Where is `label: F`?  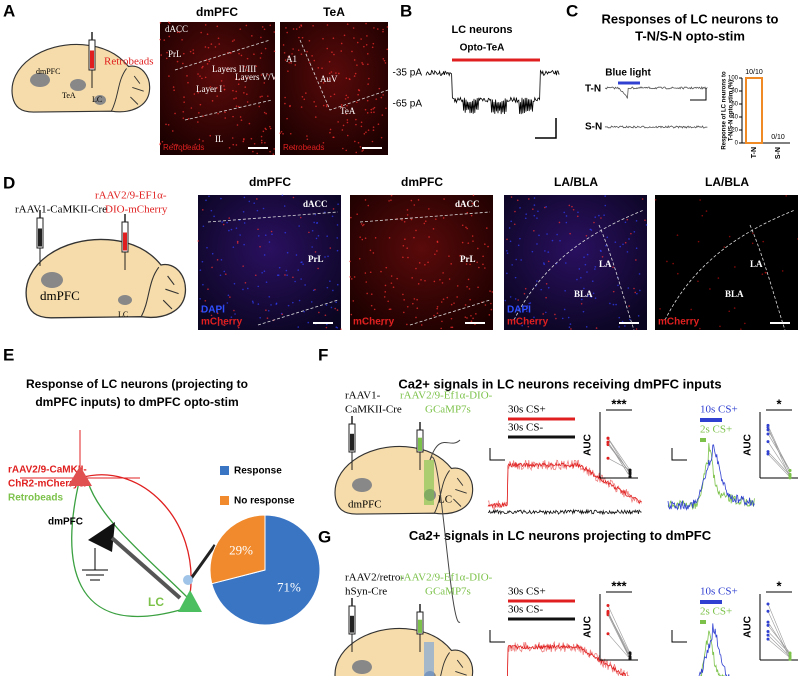
label: F is located at coordinates (323, 354).